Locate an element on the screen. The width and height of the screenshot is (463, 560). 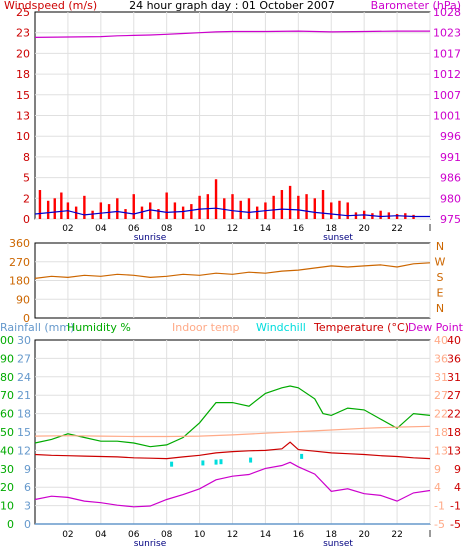
barometer-tick-label: 980 is located at coordinates (450, 198).